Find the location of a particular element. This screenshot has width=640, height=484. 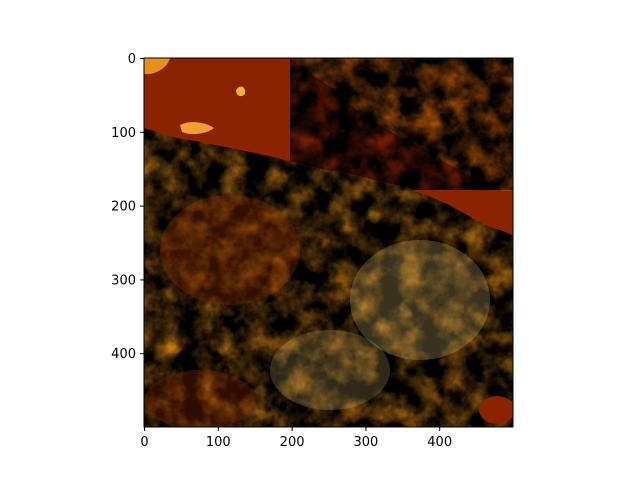

x-tick-label: 100 is located at coordinates (218, 442).